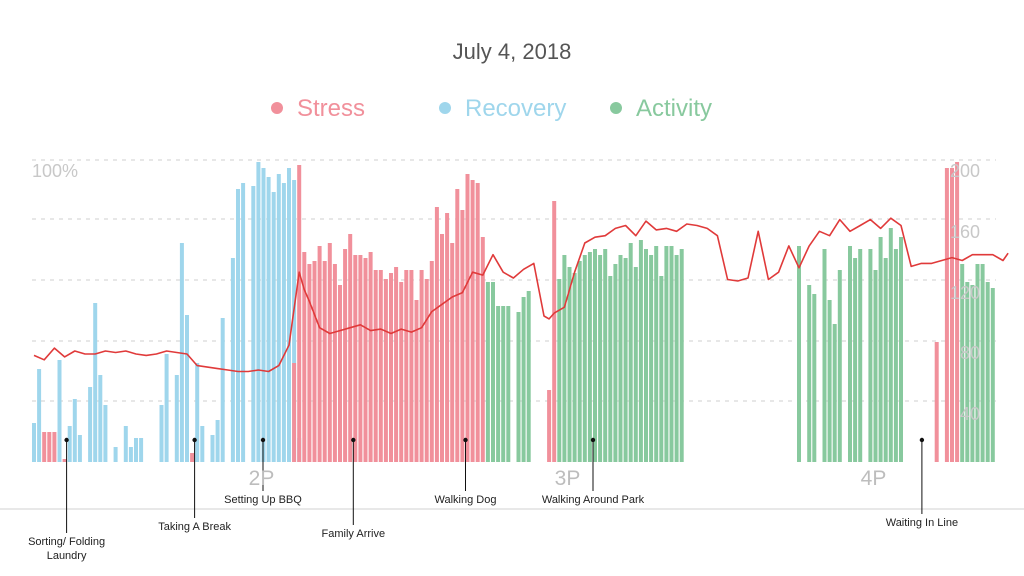 The image size is (1024, 576). Describe the element at coordinates (568, 478) in the screenshot. I see `x-axis-tick: 3P` at that location.